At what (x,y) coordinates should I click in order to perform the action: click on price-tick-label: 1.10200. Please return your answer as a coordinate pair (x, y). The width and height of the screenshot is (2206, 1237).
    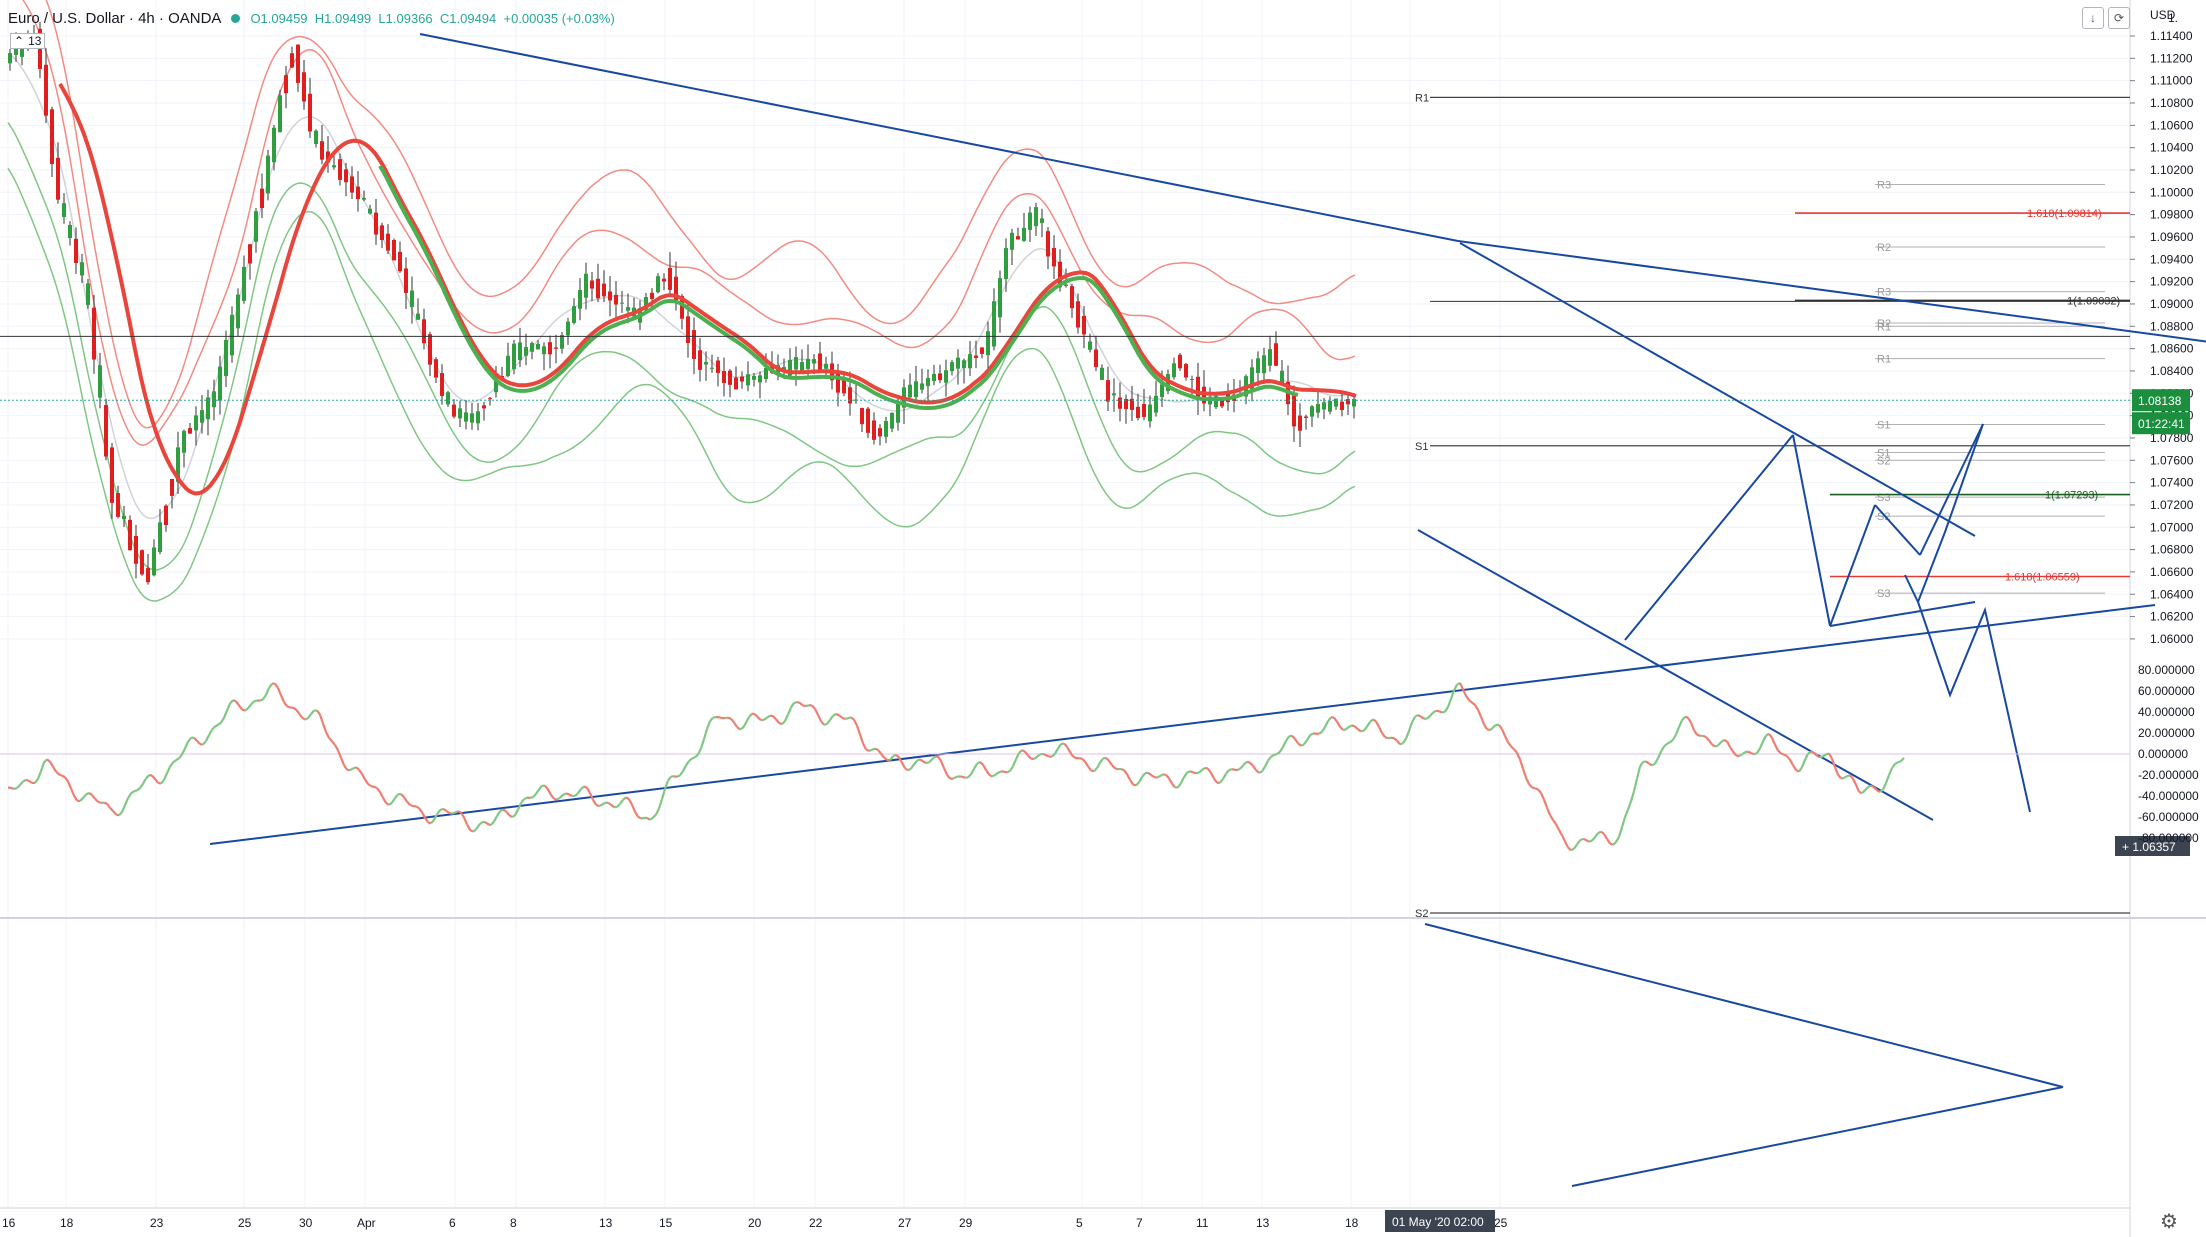
    Looking at the image, I should click on (2172, 170).